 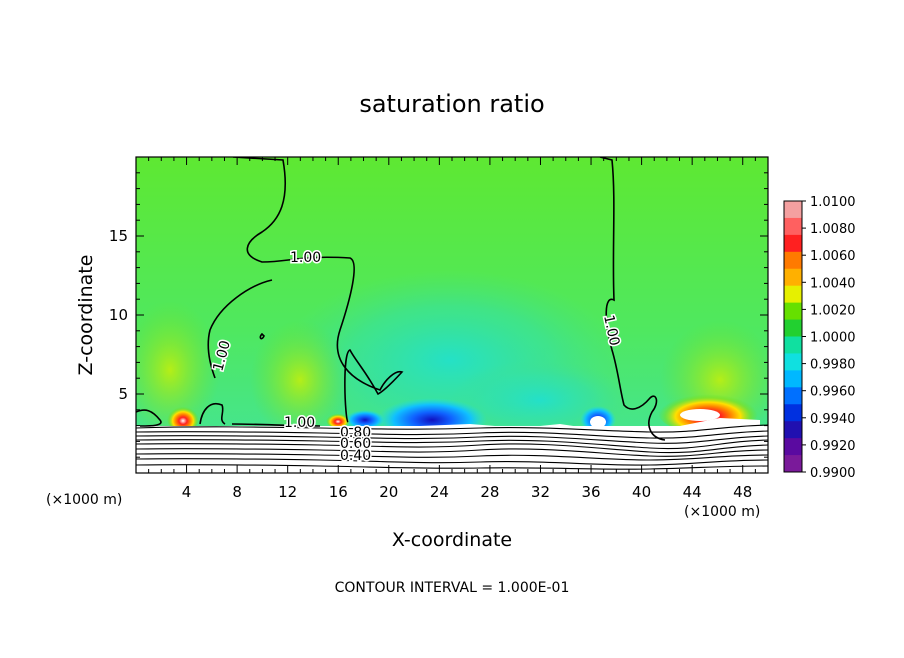 I want to click on x-tick-label: 8, so click(x=237, y=492).